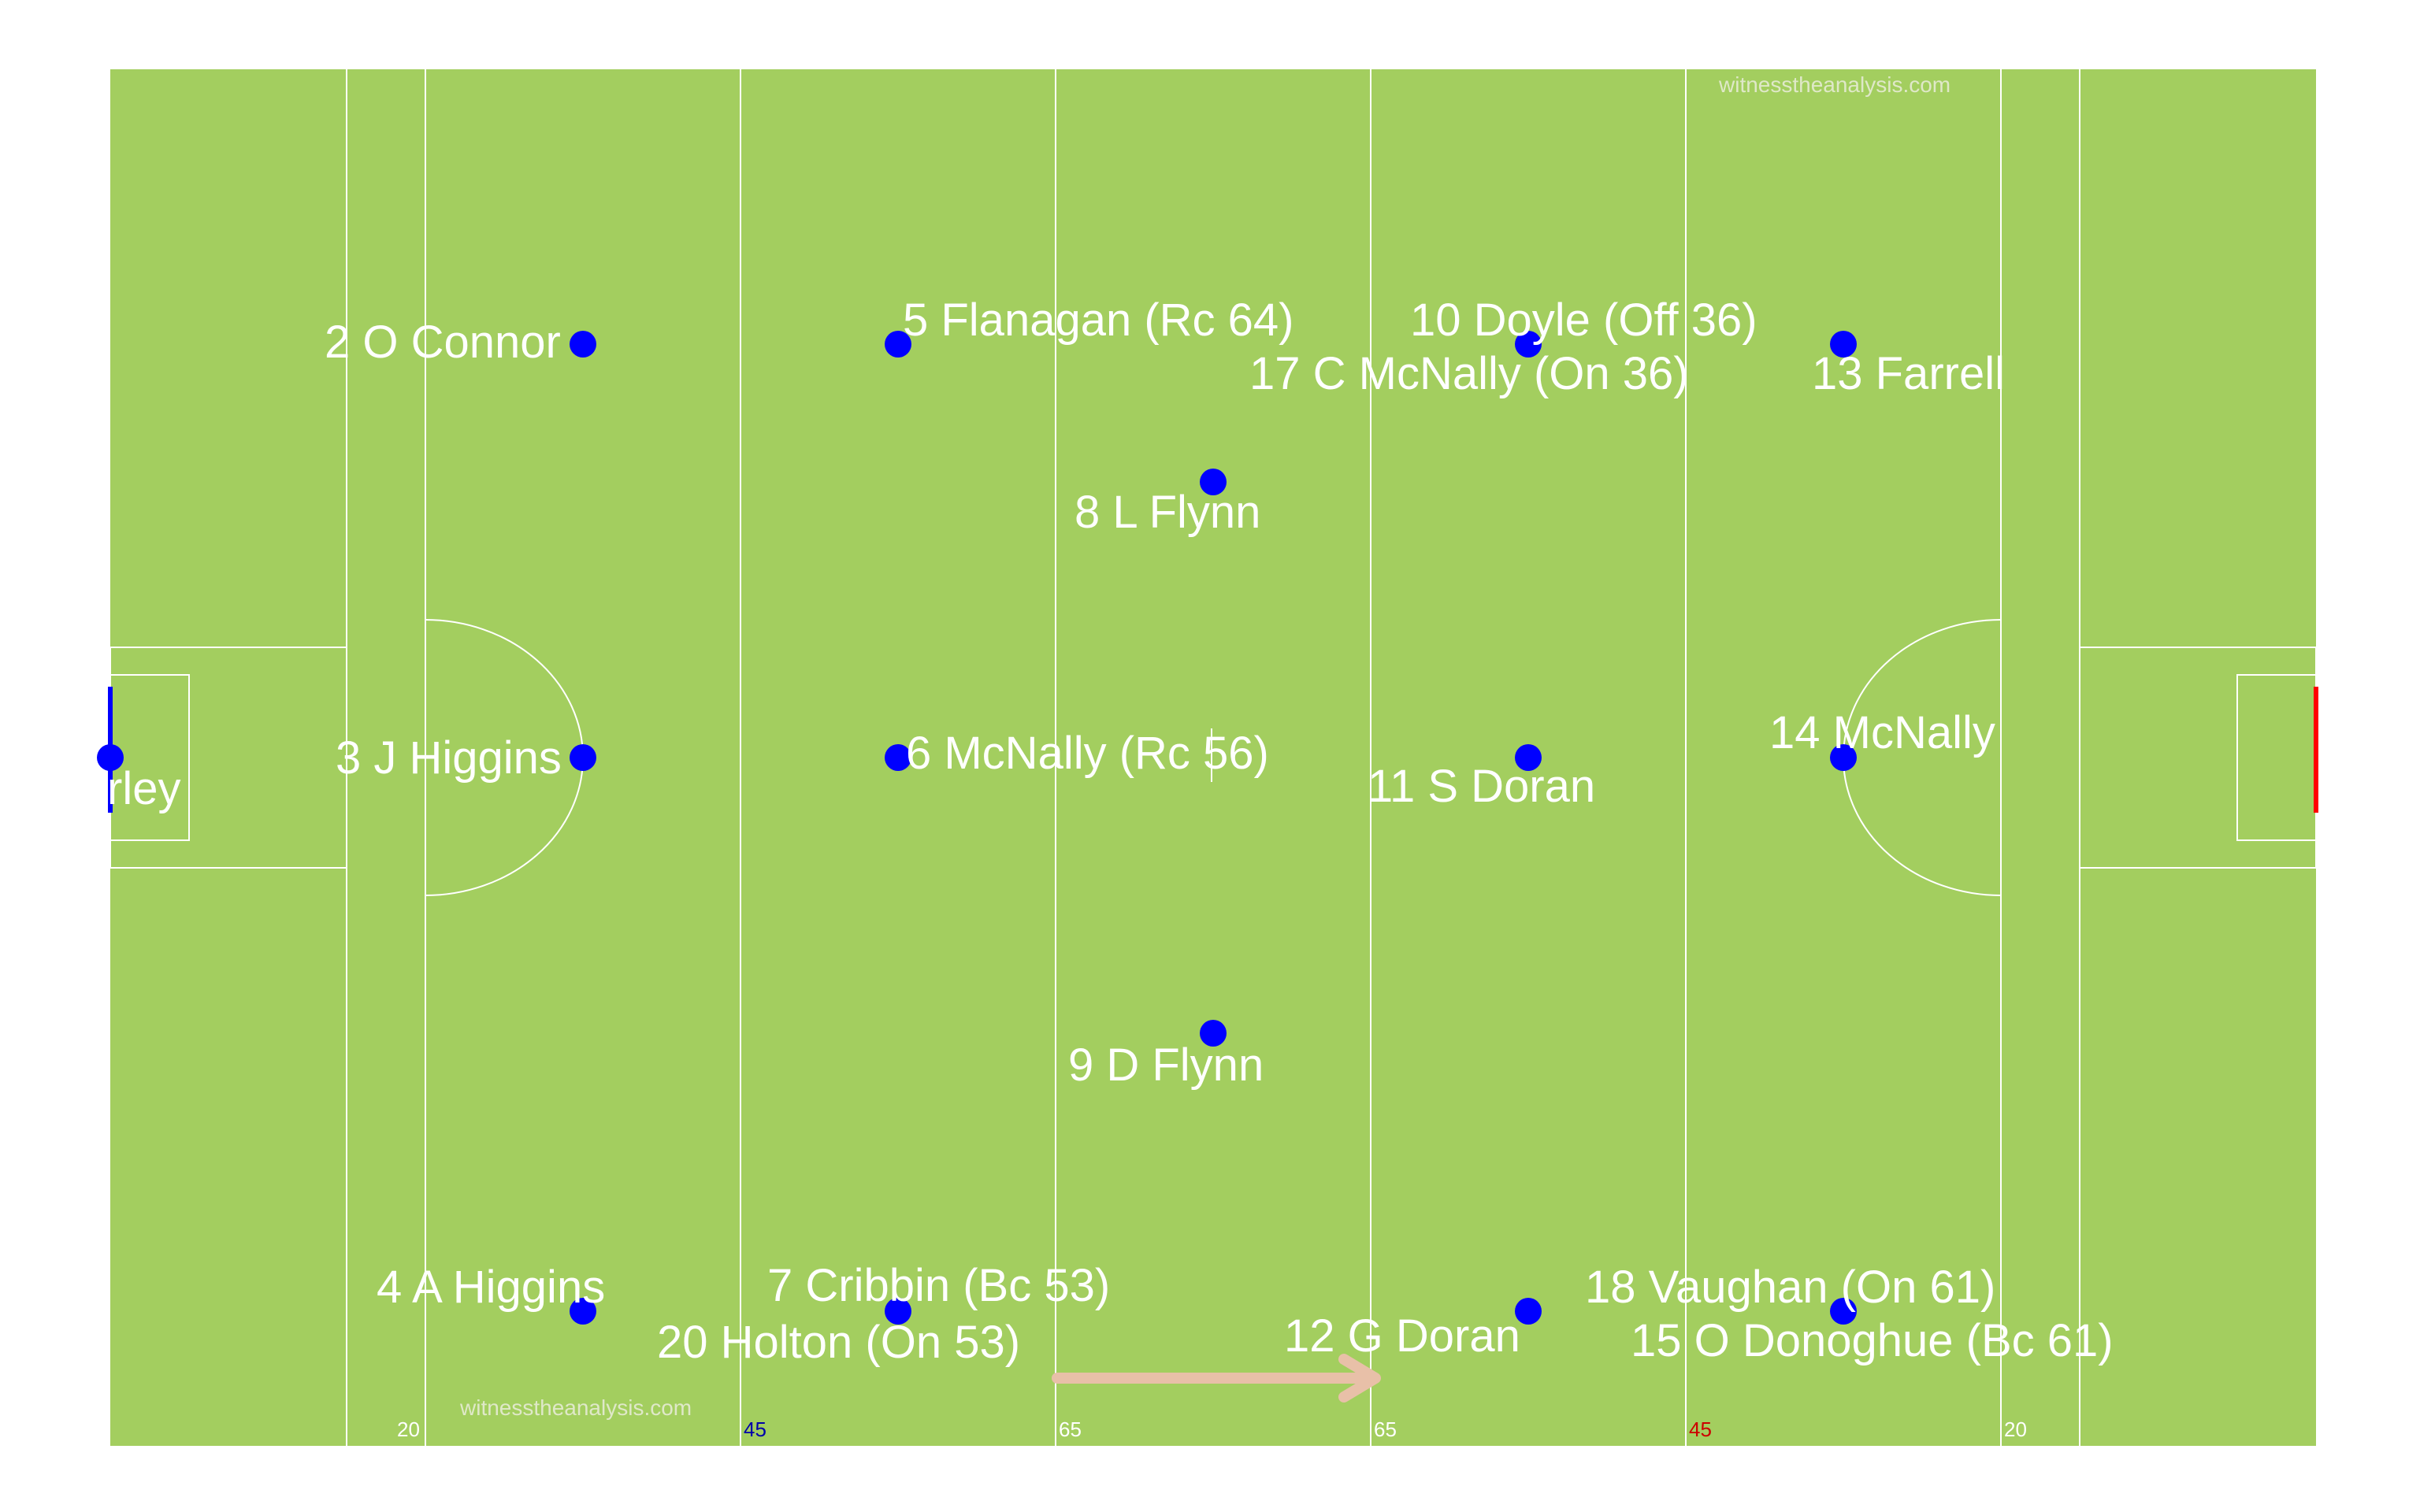  What do you see at coordinates (575, 1407) in the screenshot?
I see `watermark-bottom: witnesstheanalysis.com` at bounding box center [575, 1407].